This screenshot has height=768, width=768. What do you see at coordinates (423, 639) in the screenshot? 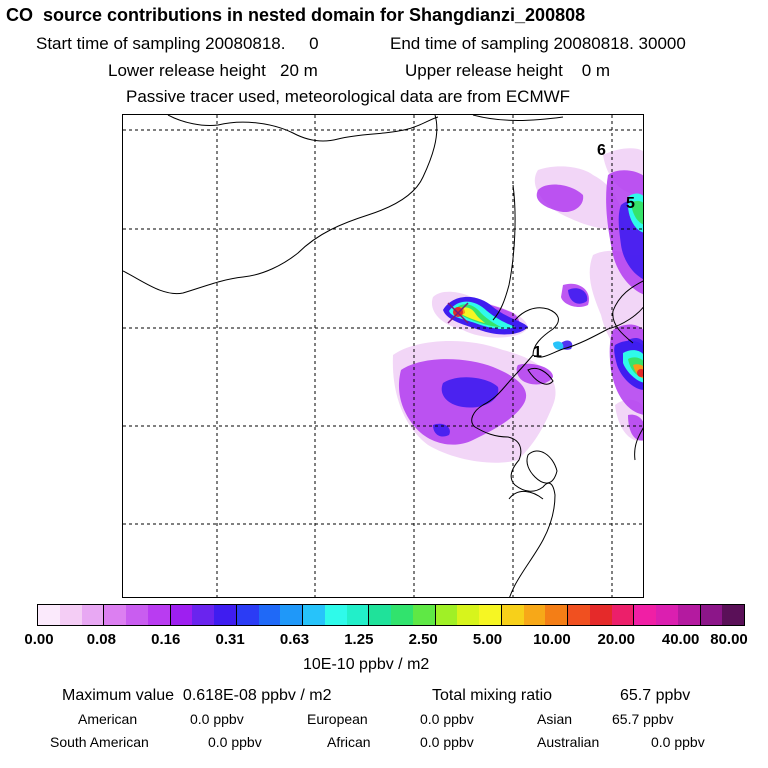
I see `colorbar-tick-label: 2.50` at bounding box center [423, 639].